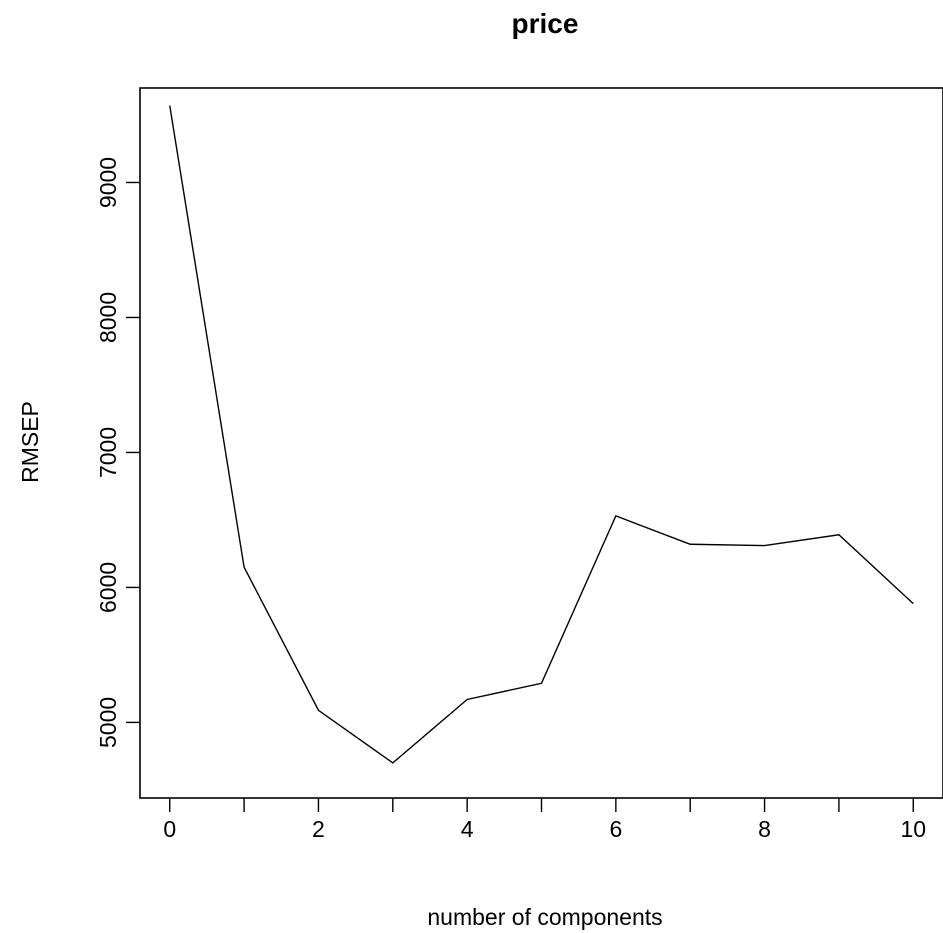  Describe the element at coordinates (544, 820) in the screenshot. I see `x-axis: 0 2 4 6 8 10` at that location.